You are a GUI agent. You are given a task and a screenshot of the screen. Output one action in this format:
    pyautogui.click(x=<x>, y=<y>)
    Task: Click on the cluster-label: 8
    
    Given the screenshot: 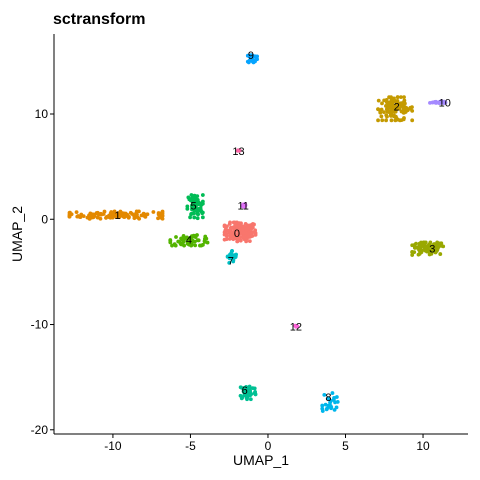 What is the action you would take?
    pyautogui.click(x=328, y=398)
    